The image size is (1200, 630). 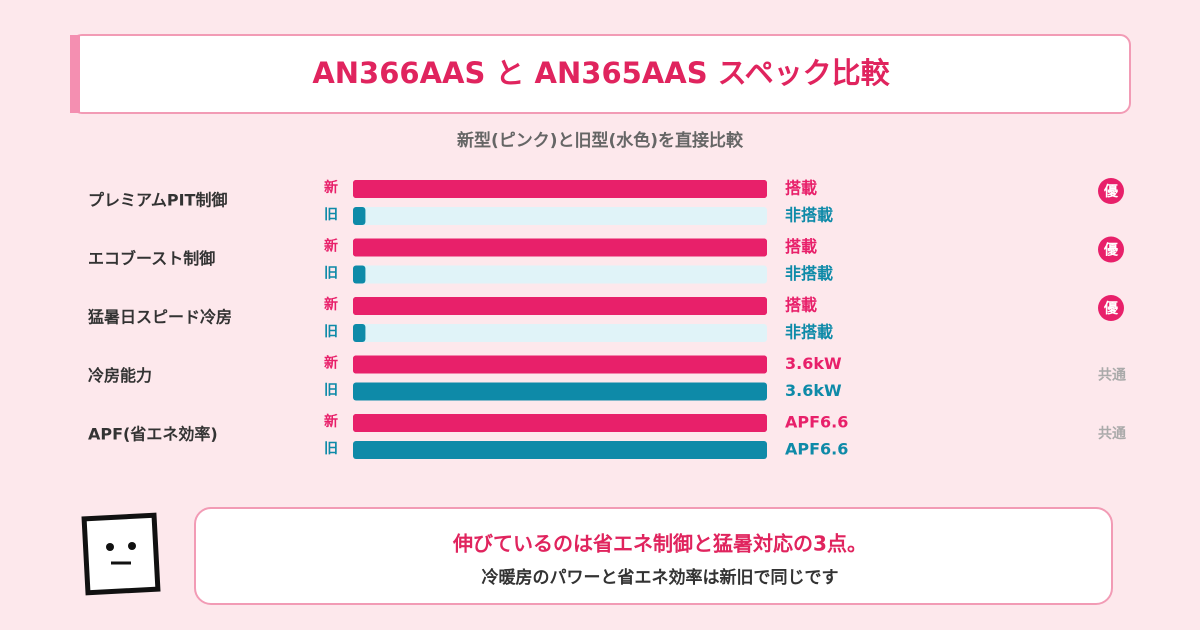 I want to click on footer-box, so click(x=653, y=556).